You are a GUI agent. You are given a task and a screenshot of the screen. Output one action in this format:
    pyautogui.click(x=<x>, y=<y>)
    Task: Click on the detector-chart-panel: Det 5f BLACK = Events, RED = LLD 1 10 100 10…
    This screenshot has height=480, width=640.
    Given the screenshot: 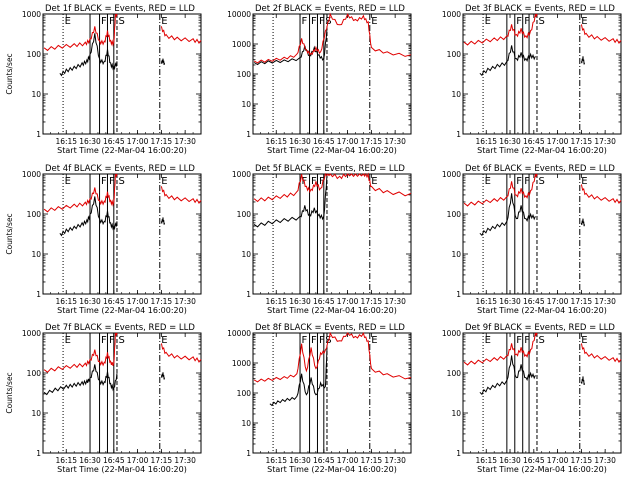 What is the action you would take?
    pyautogui.click(x=322, y=239)
    